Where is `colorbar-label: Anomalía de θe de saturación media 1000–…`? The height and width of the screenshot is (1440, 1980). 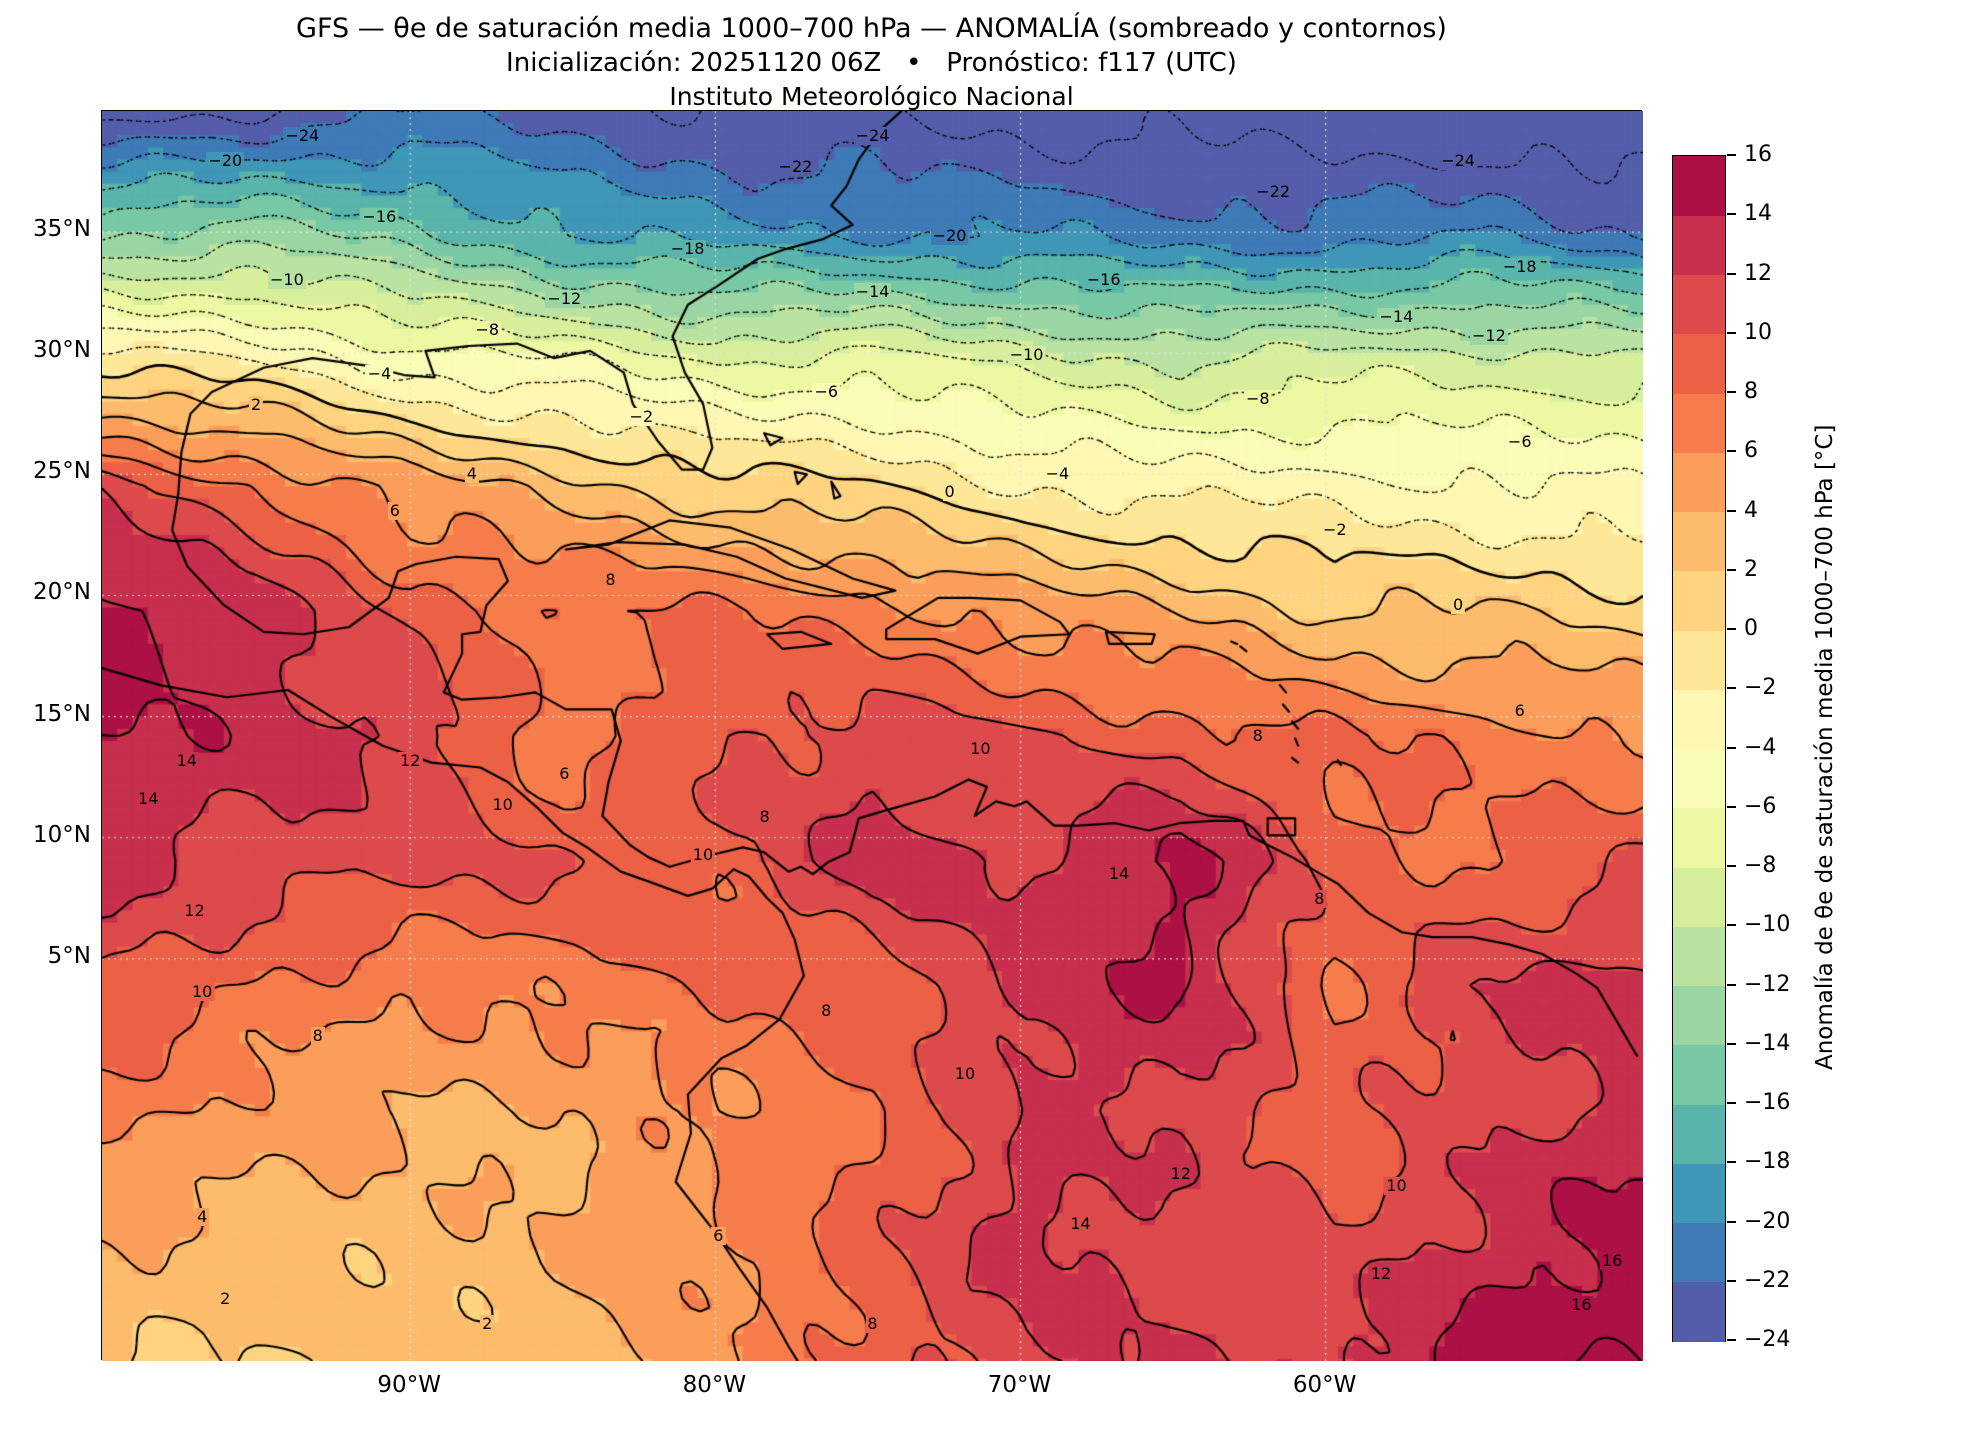
colorbar-label: Anomalía de θe de saturación media 1000–… is located at coordinates (1825, 747).